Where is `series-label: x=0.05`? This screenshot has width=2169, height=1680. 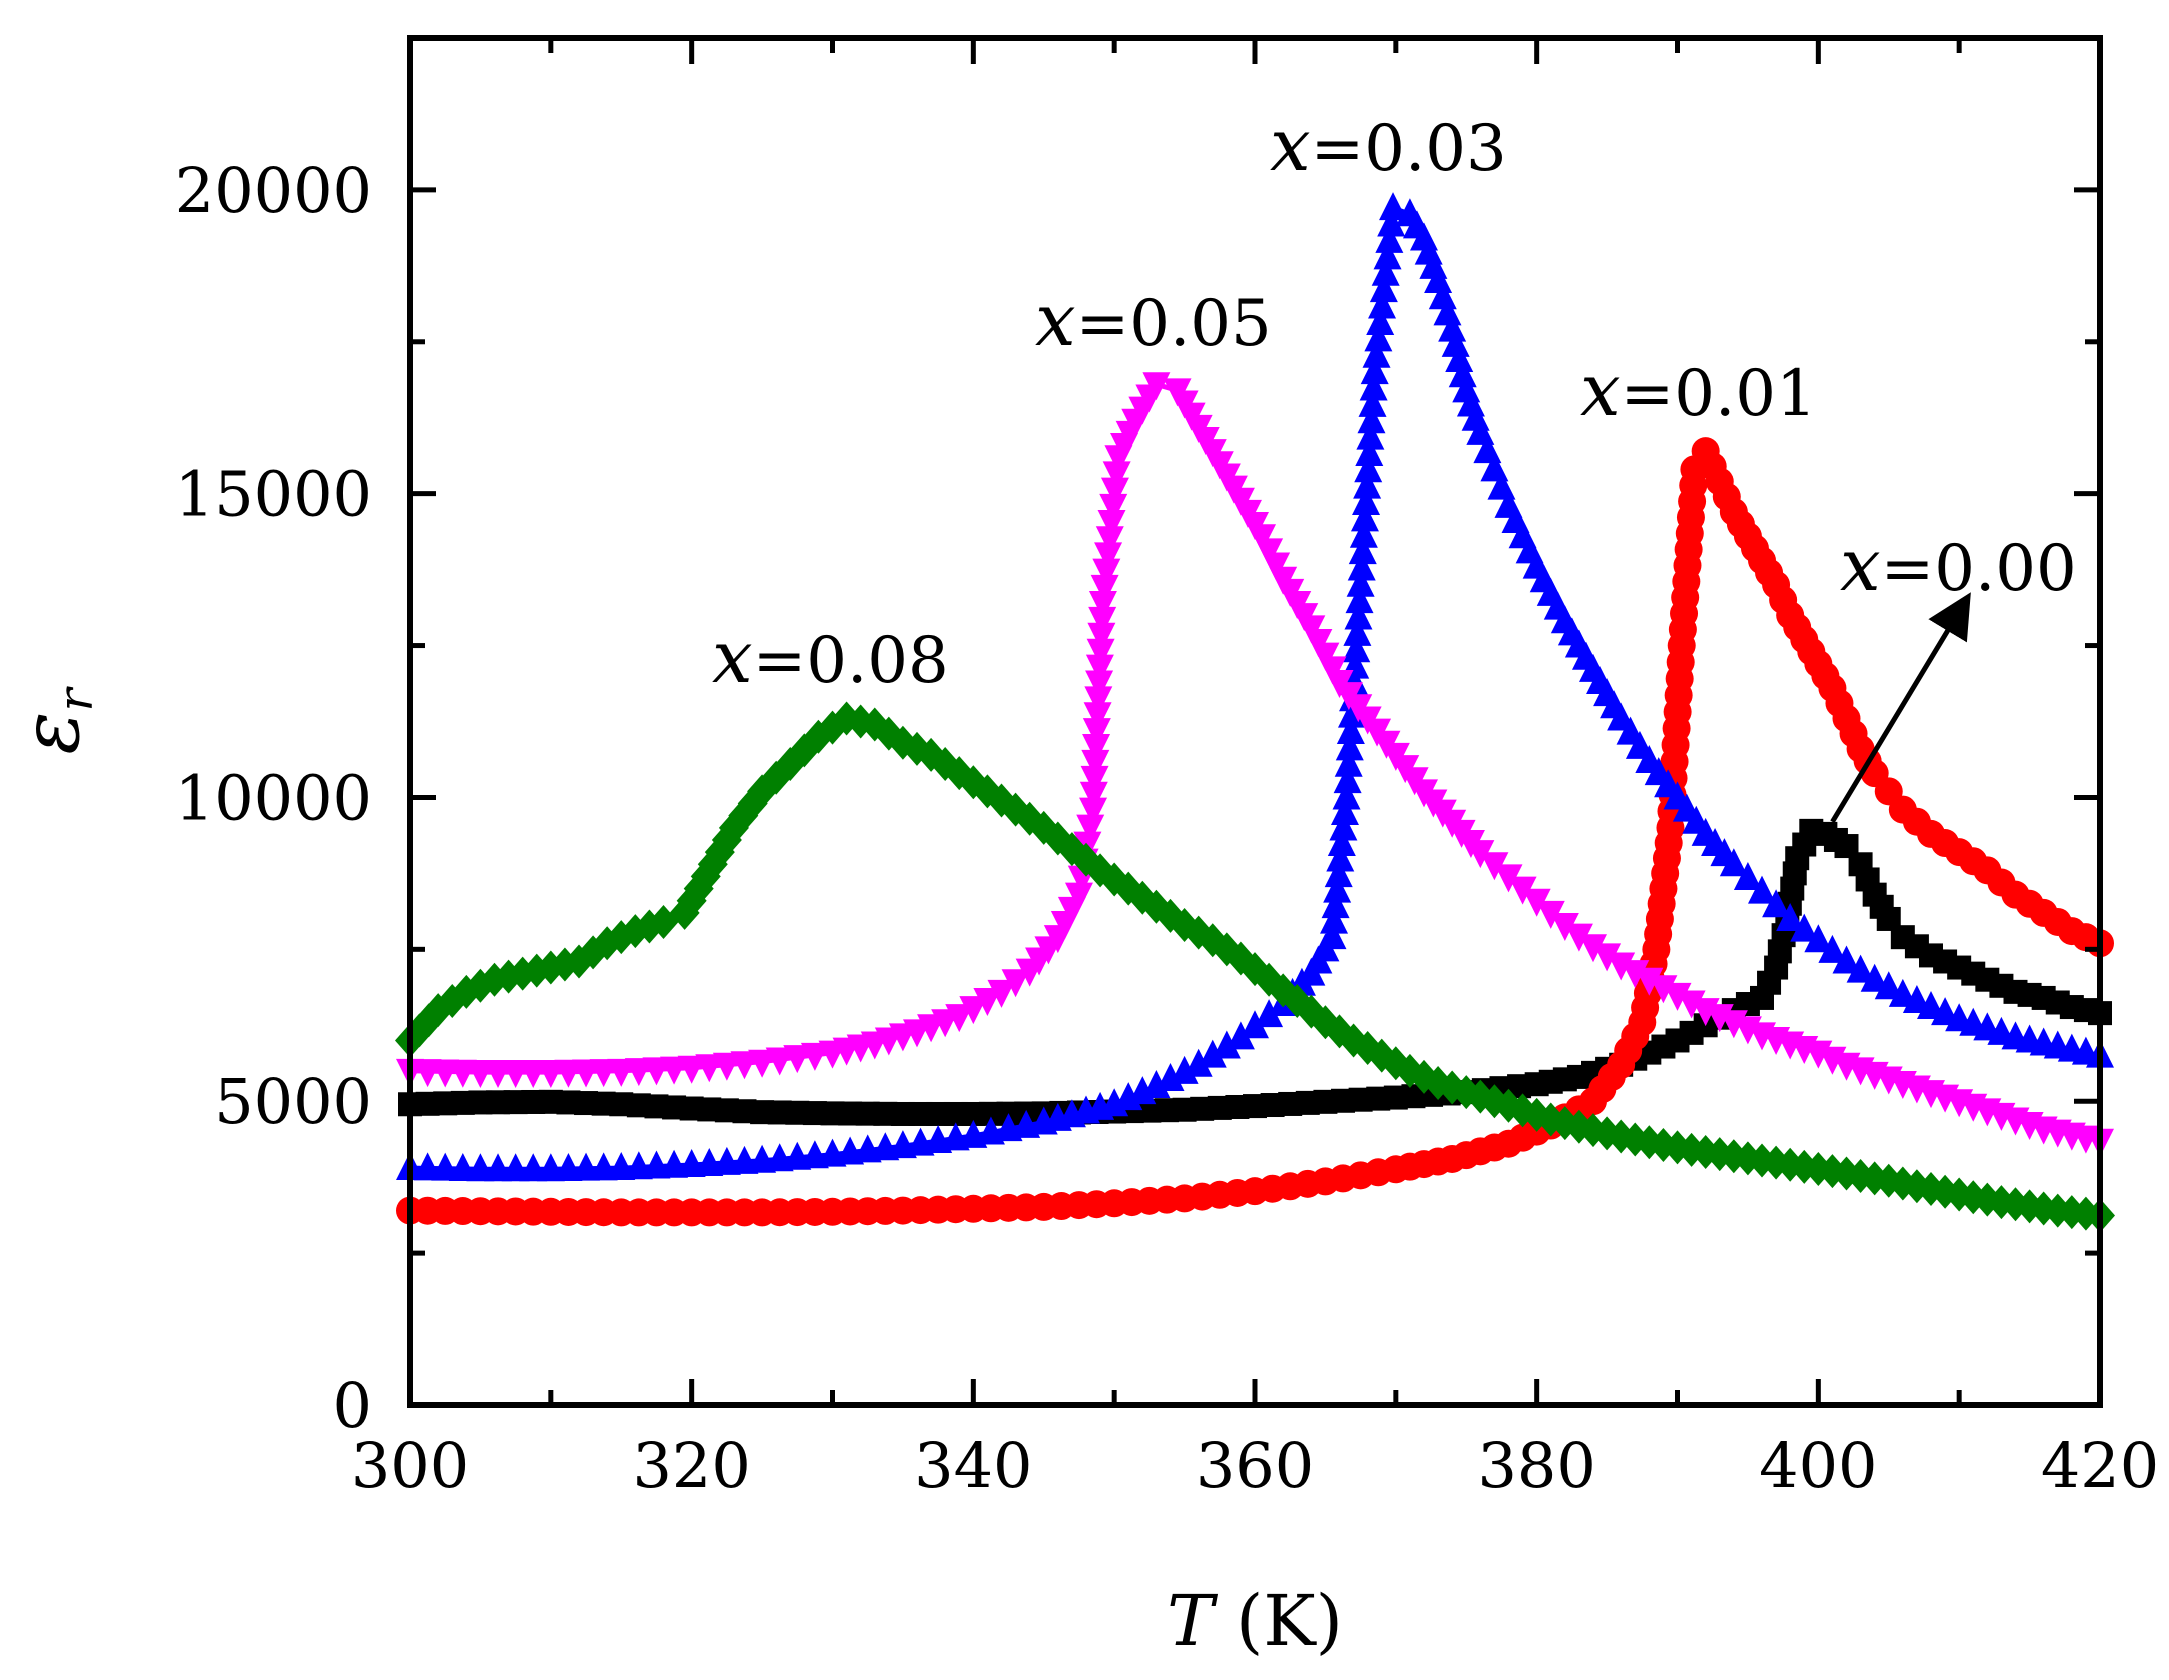
series-label: x=0.05 is located at coordinates (1153, 320).